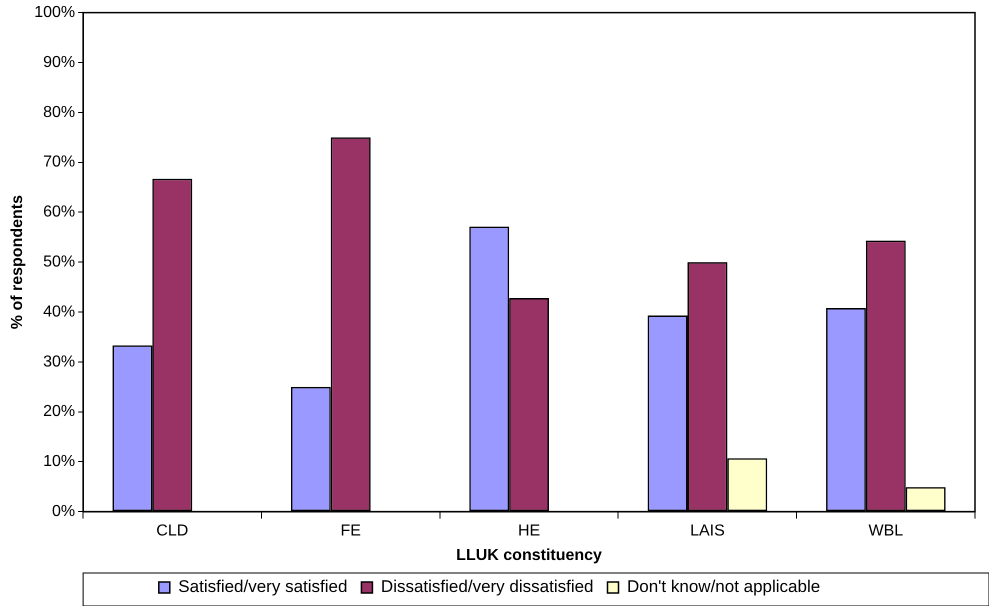 Image resolution: width=989 pixels, height=606 pixels. What do you see at coordinates (59, 212) in the screenshot?
I see `y-tick-label: 60%` at bounding box center [59, 212].